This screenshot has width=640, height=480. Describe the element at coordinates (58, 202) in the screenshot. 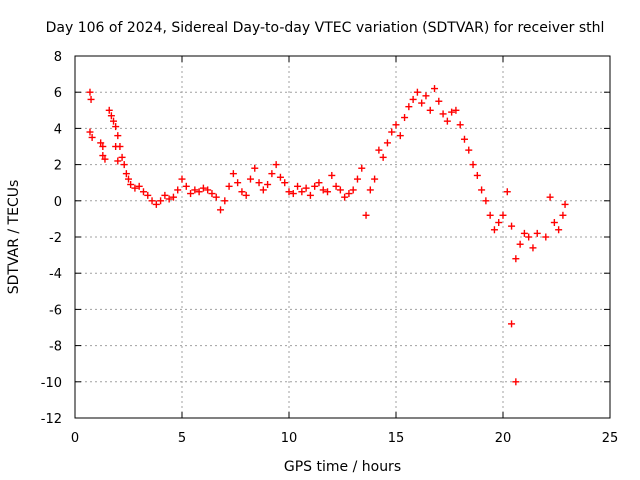

I see `y-tick-label: 0` at that location.